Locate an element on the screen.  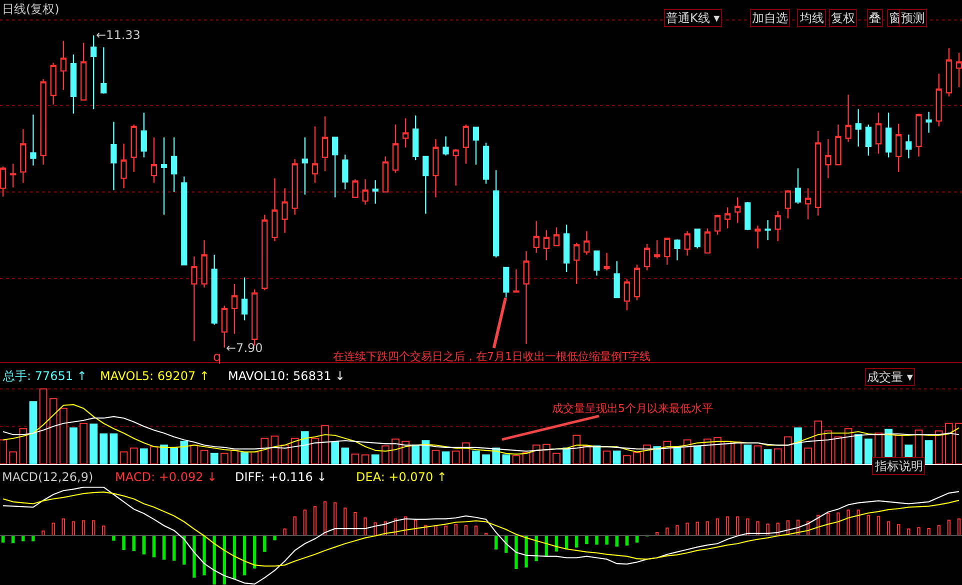
text: DIFF: +0.116 ↓ is located at coordinates (281, 477).